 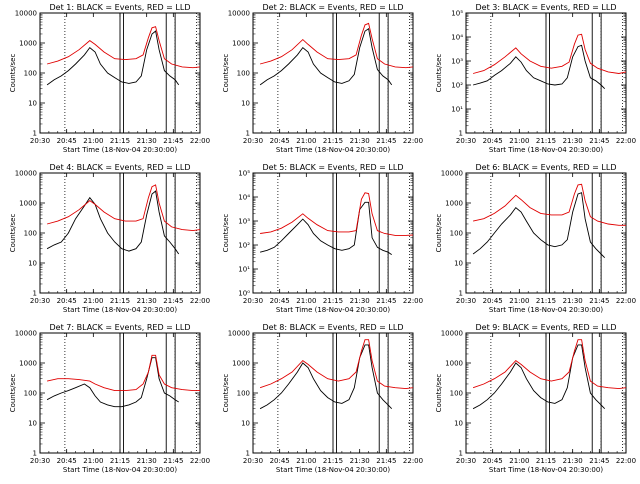 What do you see at coordinates (573, 461) in the screenshot?
I see `det9-x-tick-label: 21:30` at bounding box center [573, 461].